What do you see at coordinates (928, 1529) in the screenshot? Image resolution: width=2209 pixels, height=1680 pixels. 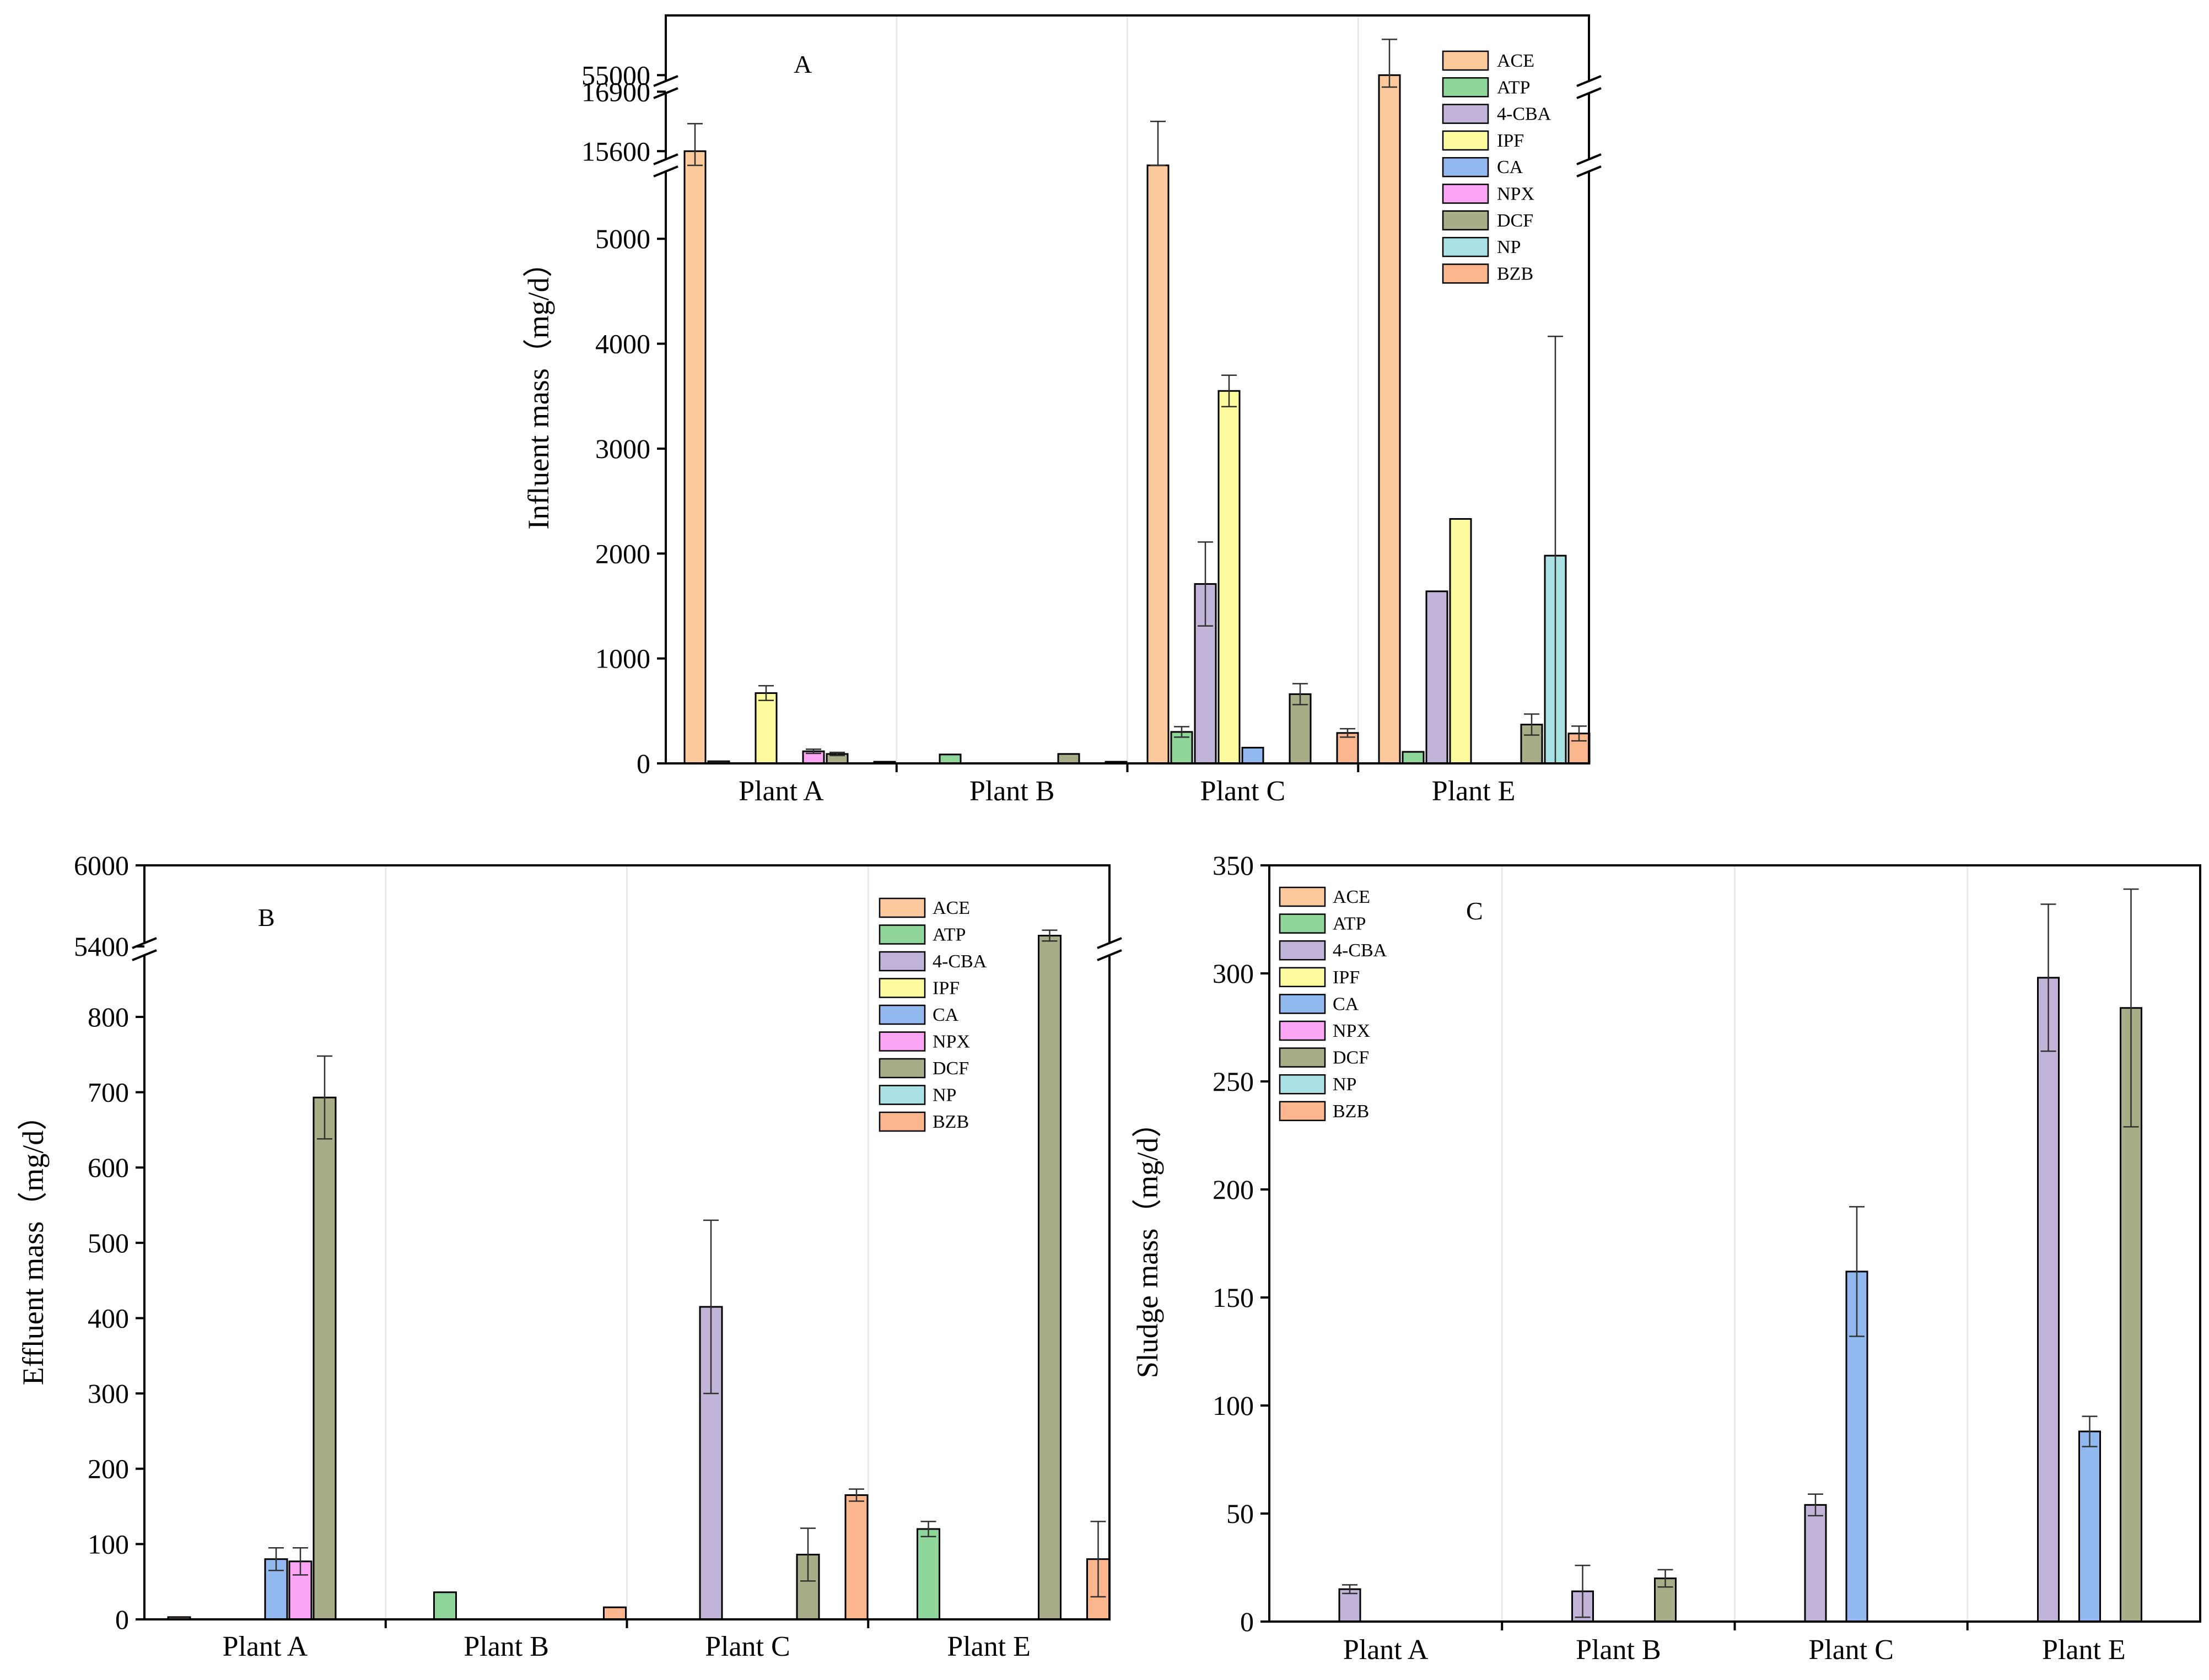 I see `error-bar-b-atp` at bounding box center [928, 1529].